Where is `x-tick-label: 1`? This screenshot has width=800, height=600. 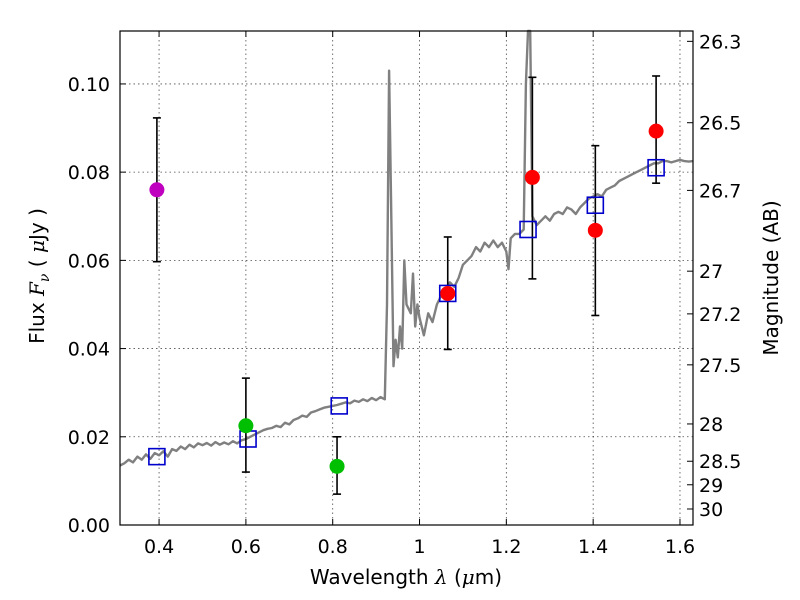 x-tick-label: 1 is located at coordinates (419, 547).